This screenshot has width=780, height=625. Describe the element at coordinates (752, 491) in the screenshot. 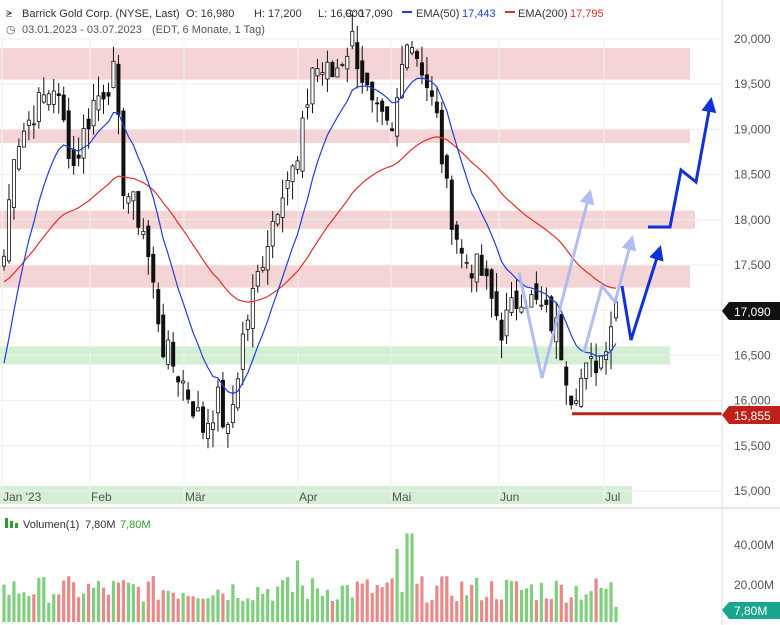

I see `y-tick-label: 15,000` at that location.